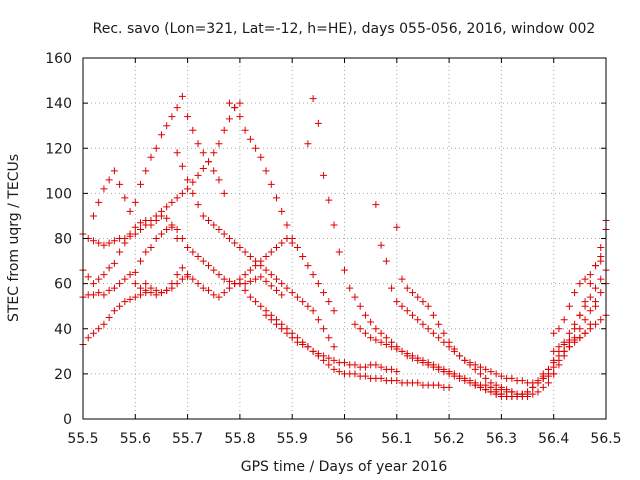 This screenshot has height=480, width=640. I want to click on x-tick-label: 56.5, so click(605, 439).